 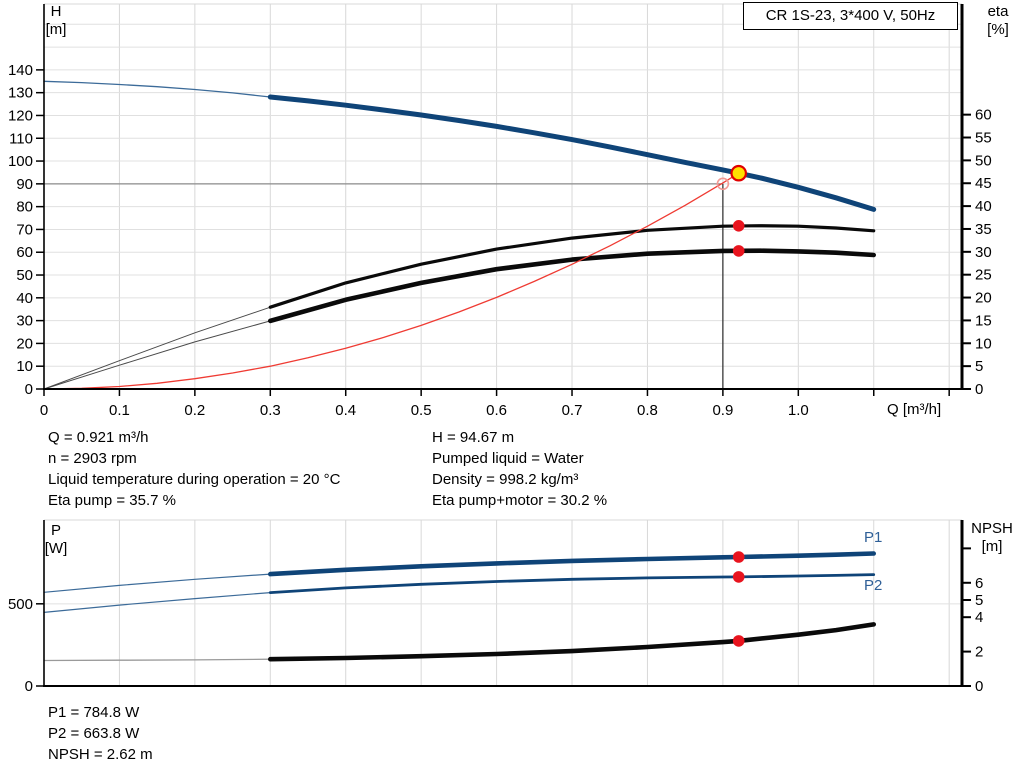 What do you see at coordinates (157, 89) in the screenshot?
I see `head-curve-thin` at bounding box center [157, 89].